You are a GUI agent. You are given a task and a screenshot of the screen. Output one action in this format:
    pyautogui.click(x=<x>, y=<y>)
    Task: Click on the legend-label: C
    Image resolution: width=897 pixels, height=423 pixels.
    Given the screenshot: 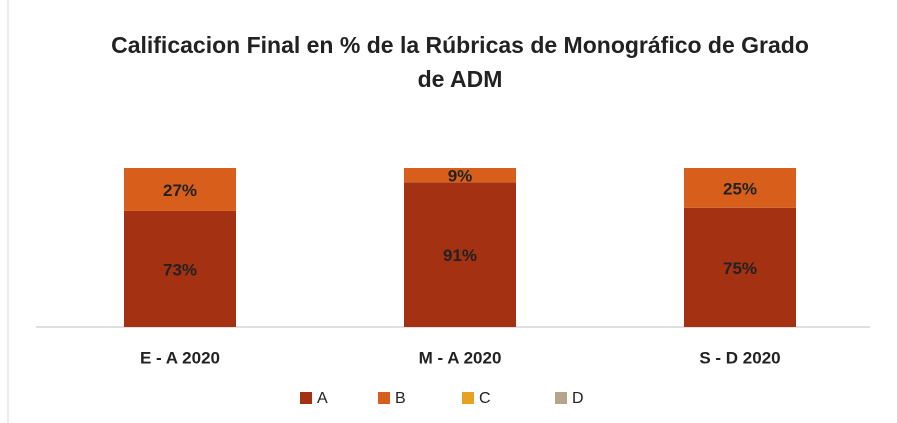 What is the action you would take?
    pyautogui.click(x=485, y=398)
    